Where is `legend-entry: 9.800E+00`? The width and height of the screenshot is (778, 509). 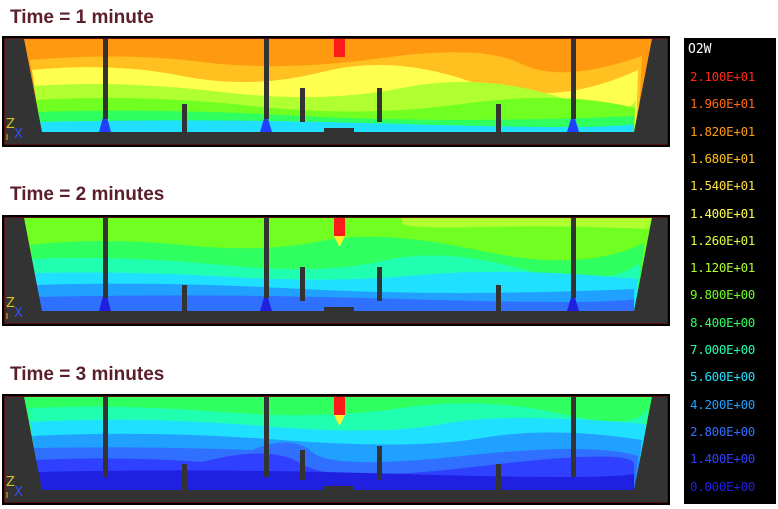 legend-entry: 9.800E+00 is located at coordinates (723, 295).